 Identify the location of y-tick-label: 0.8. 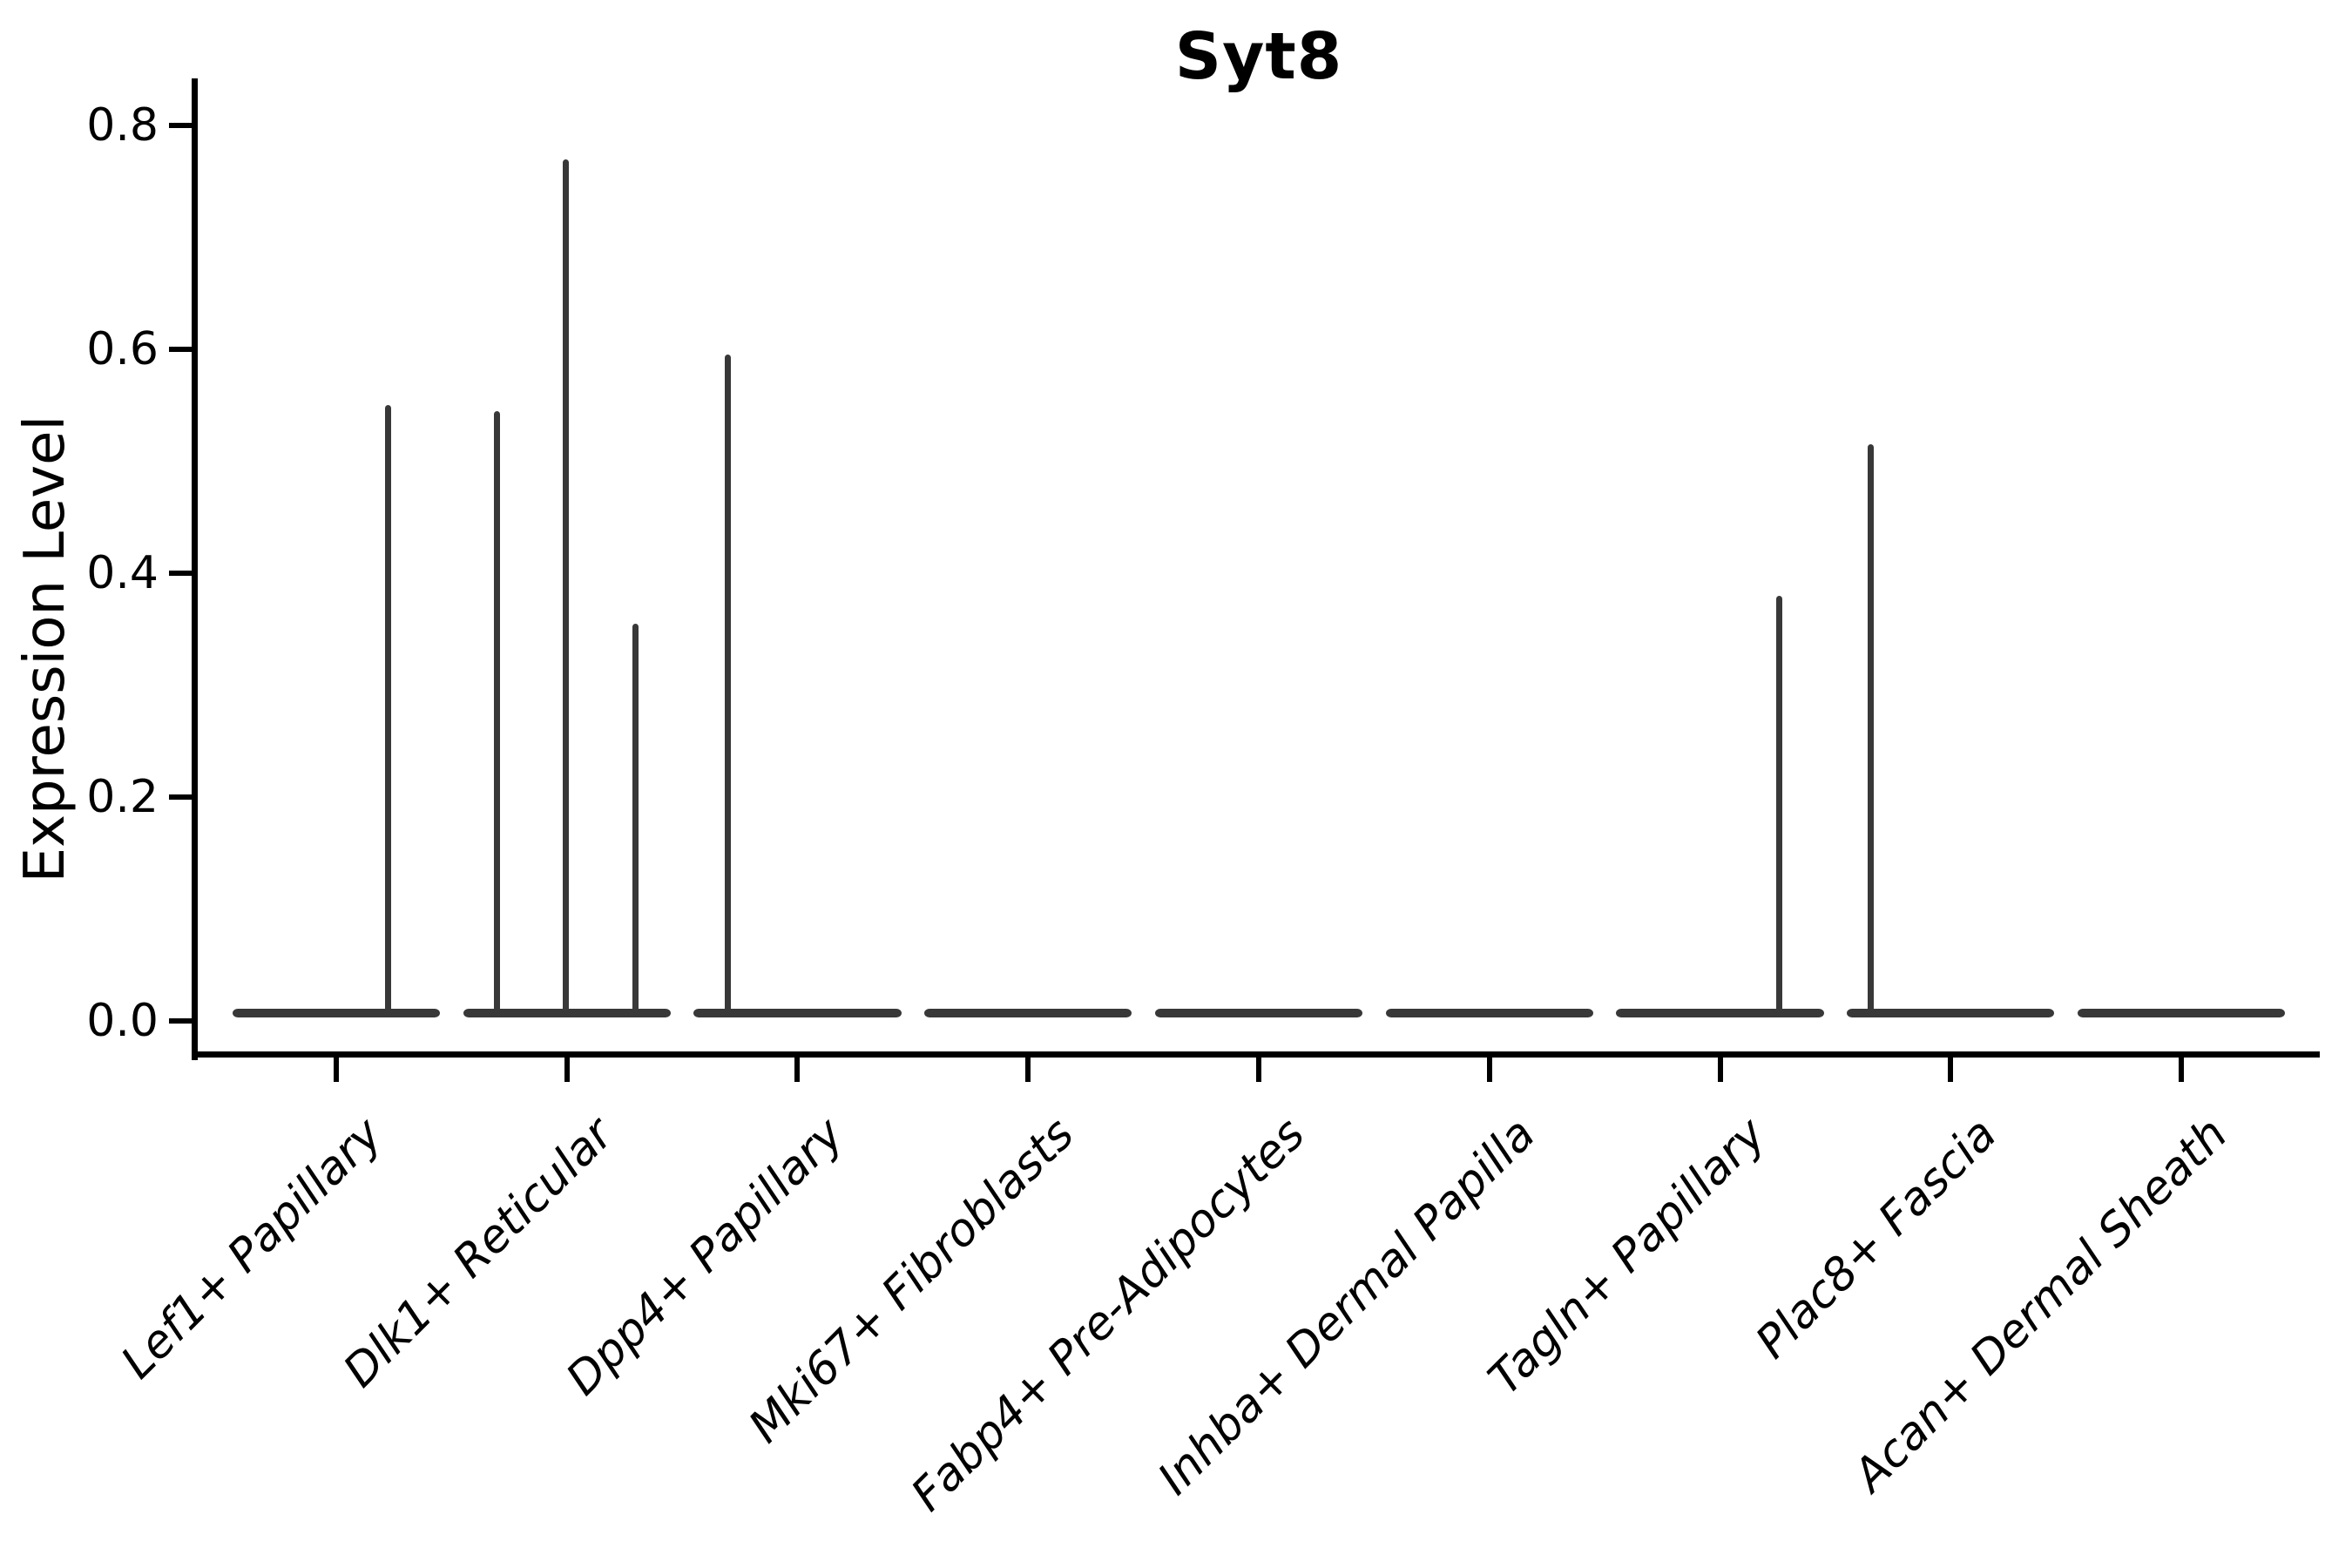
(122, 125).